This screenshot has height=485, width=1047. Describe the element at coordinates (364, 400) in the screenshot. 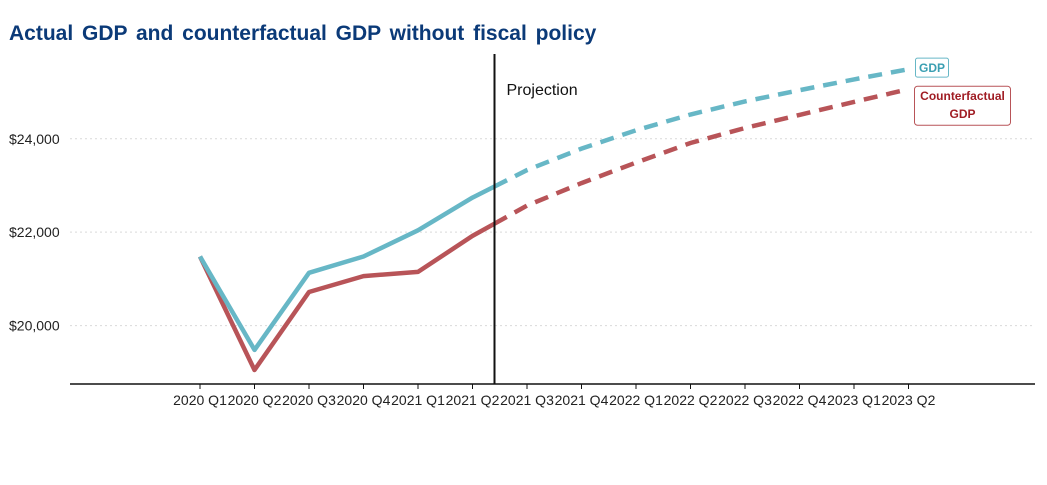

I see `x-tick-label: 2020 Q4` at that location.